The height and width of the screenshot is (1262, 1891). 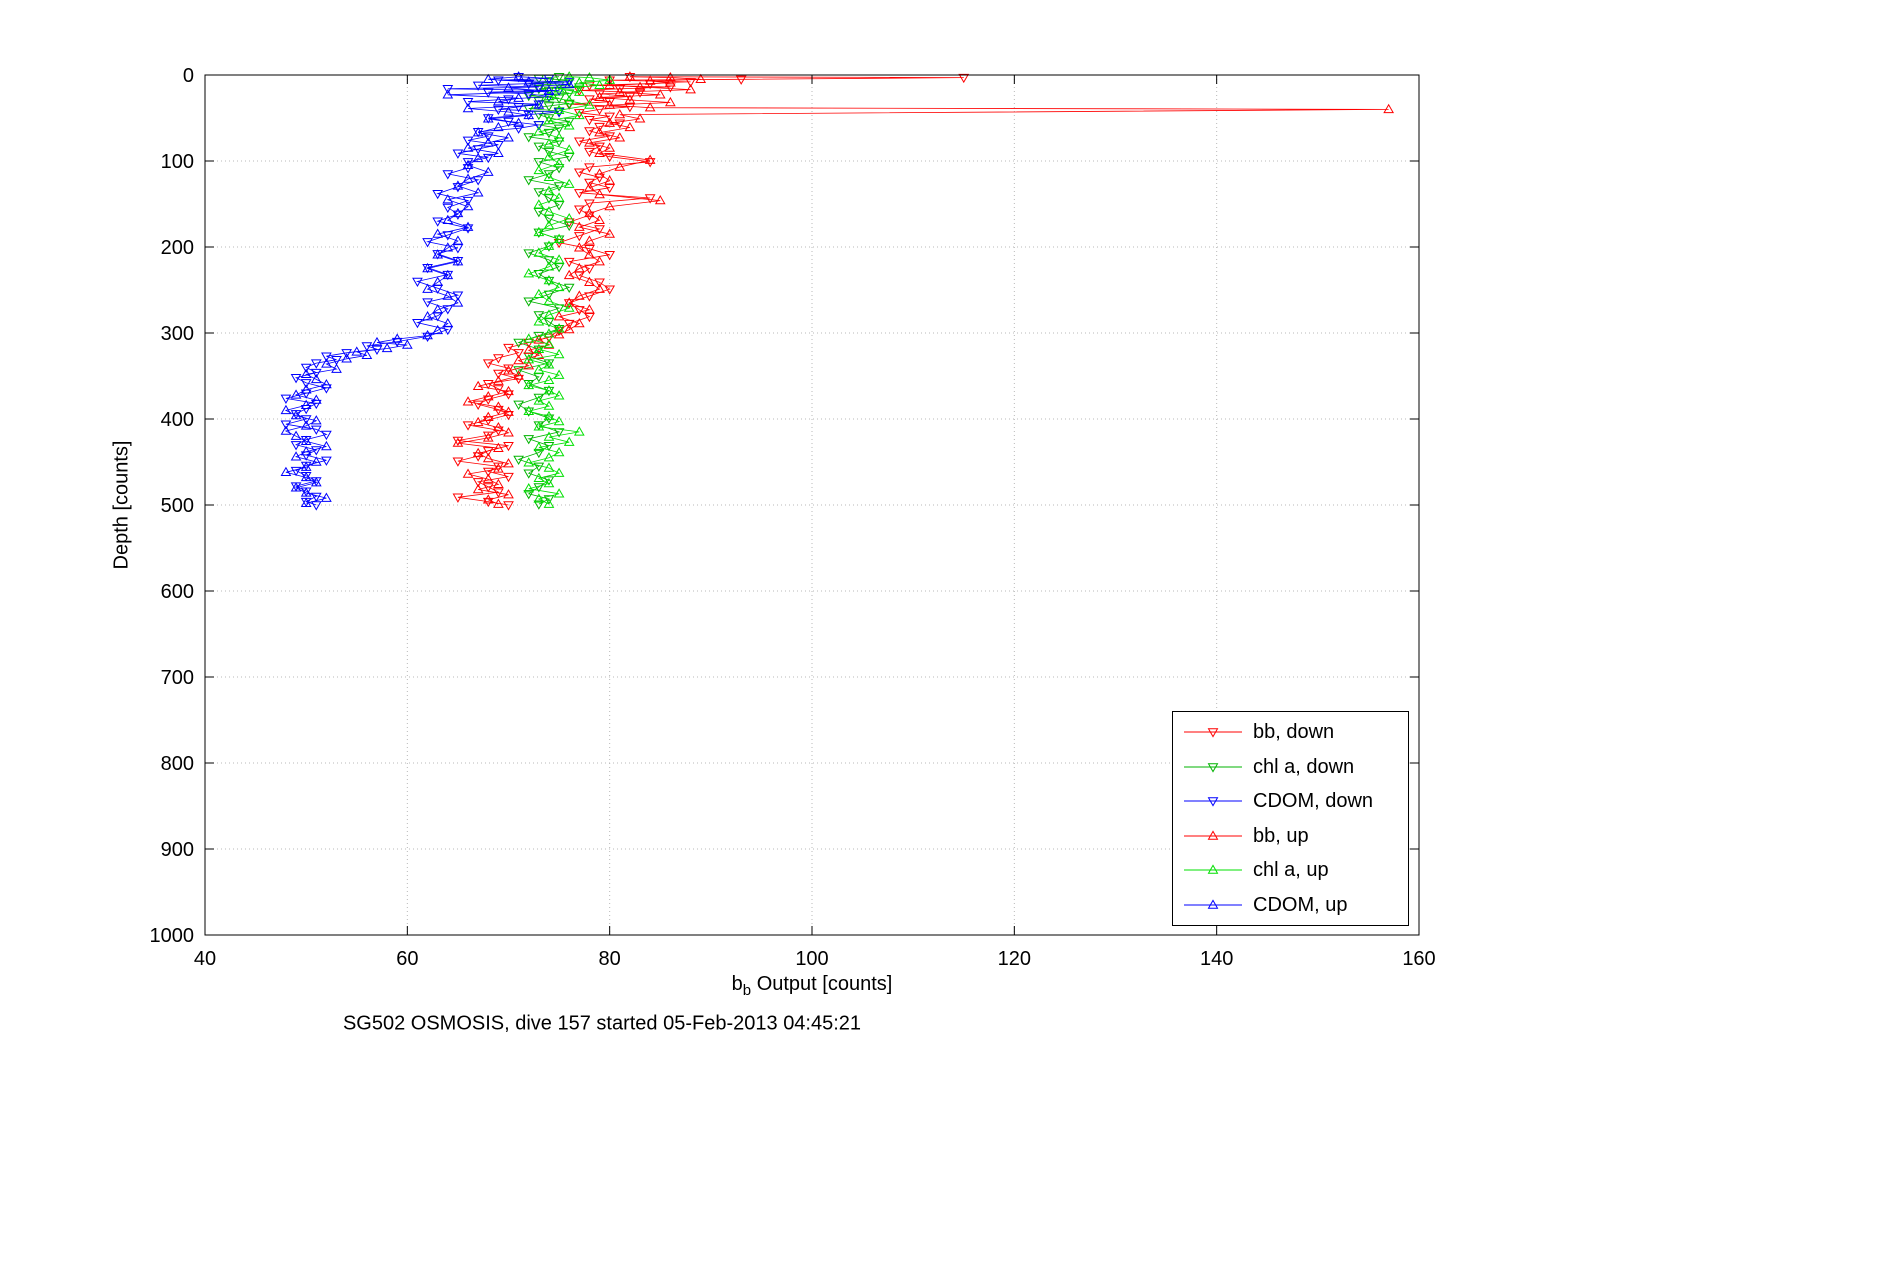 I want to click on series-chl-a-up, so click(x=569, y=289).